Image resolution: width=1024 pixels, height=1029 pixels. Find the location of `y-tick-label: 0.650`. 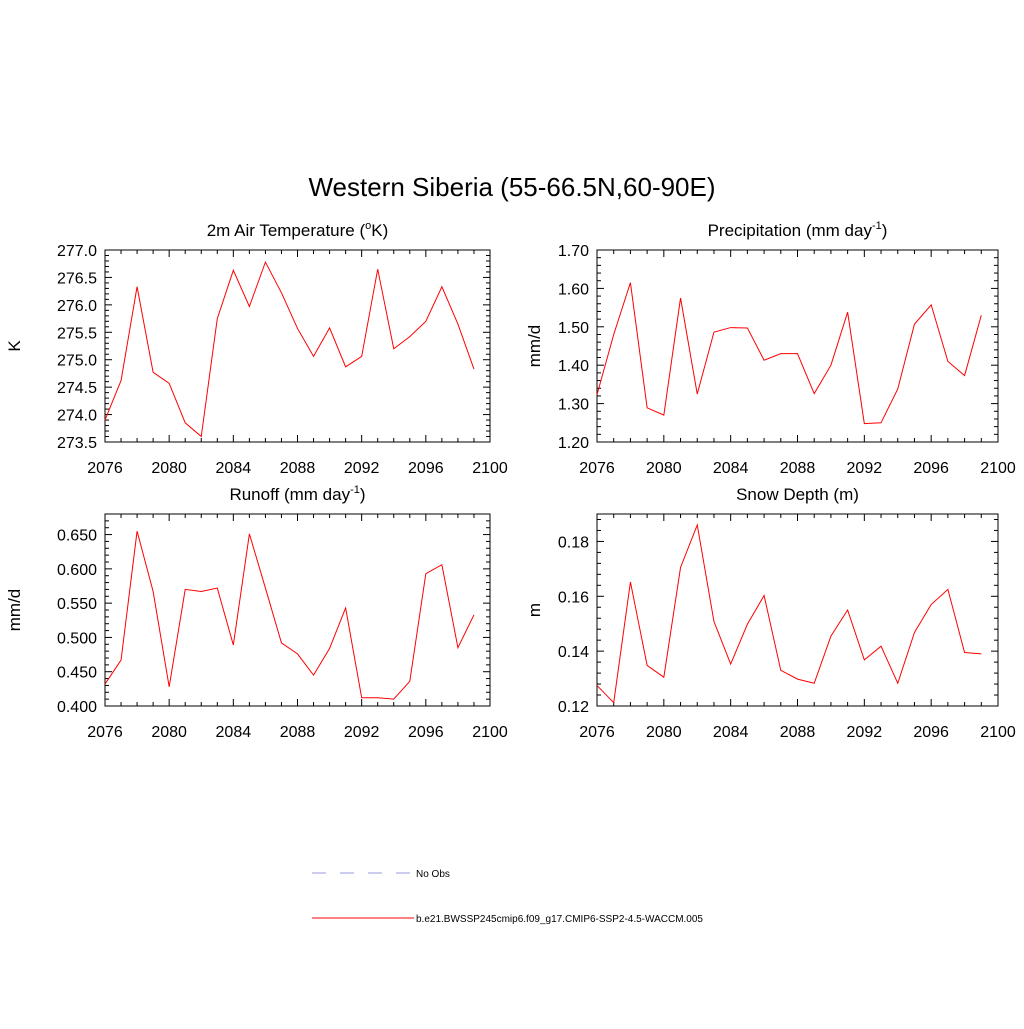

y-tick-label: 0.650 is located at coordinates (77, 536).